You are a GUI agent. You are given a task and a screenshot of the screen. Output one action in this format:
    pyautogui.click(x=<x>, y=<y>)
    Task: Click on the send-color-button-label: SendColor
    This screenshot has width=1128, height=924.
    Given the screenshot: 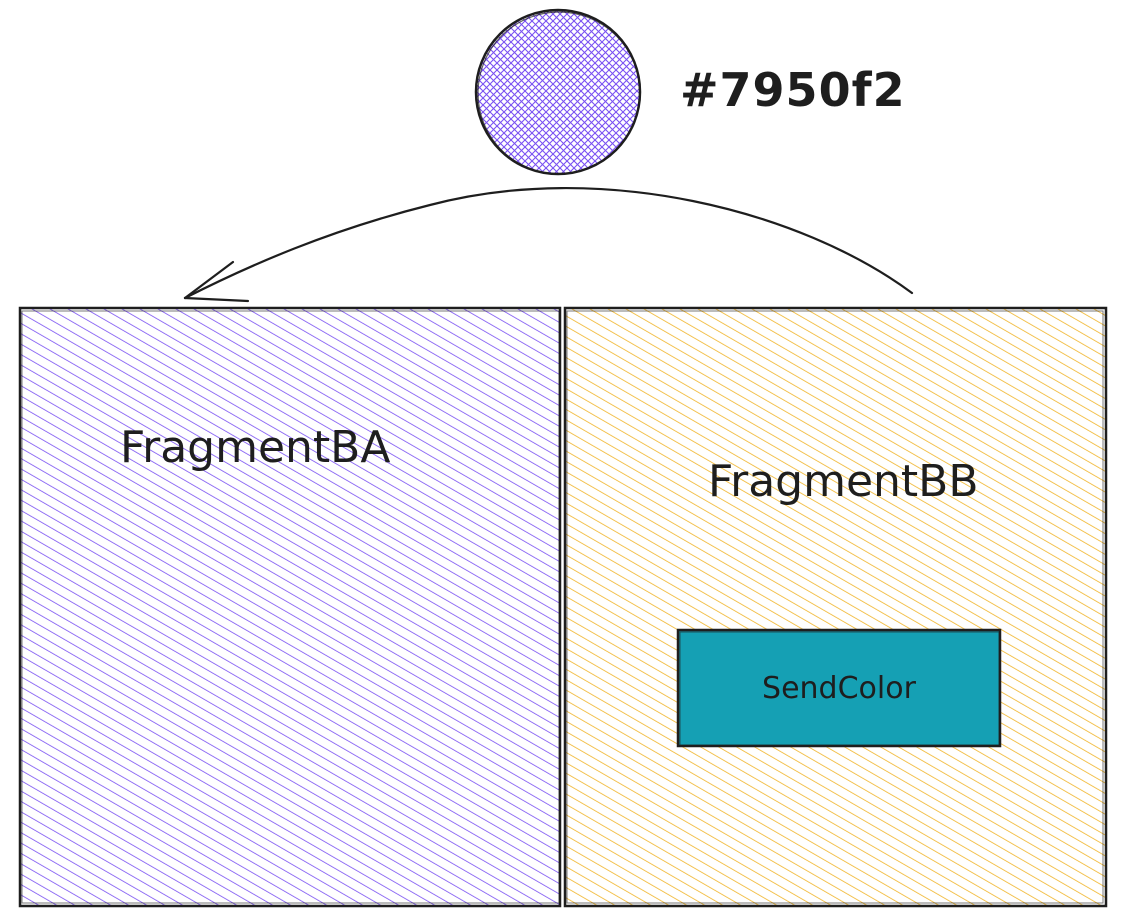 What is the action you would take?
    pyautogui.click(x=839, y=688)
    